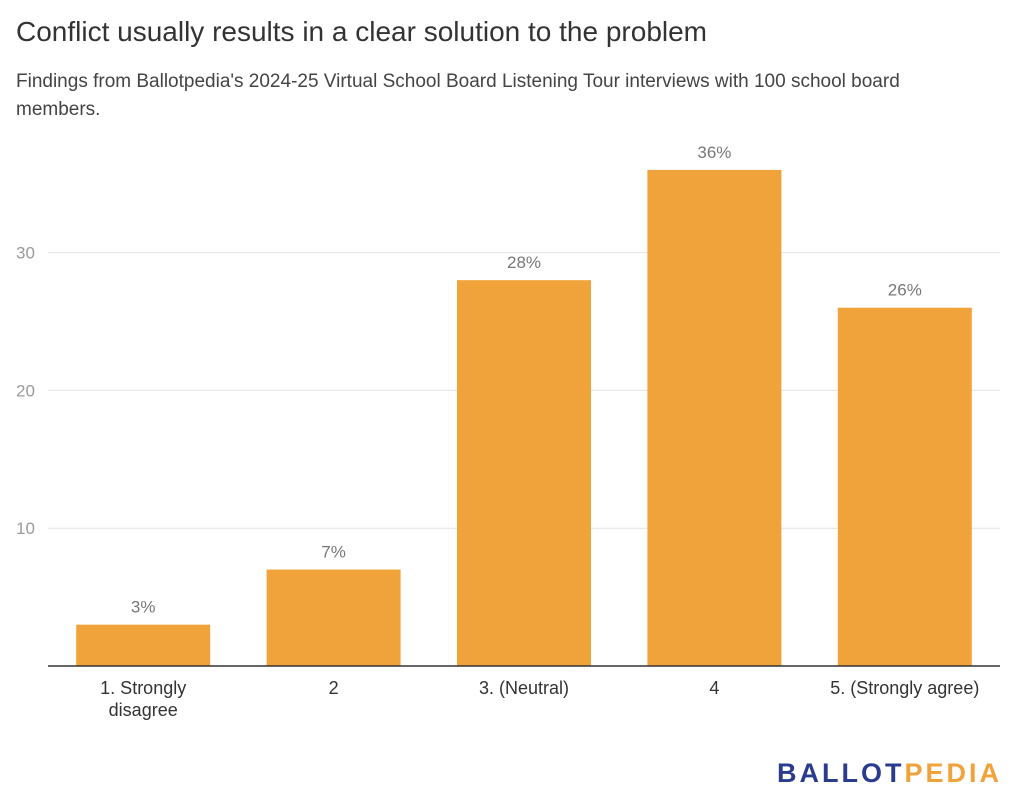 The height and width of the screenshot is (806, 1024). I want to click on y-tick-label: 30, so click(25, 253).